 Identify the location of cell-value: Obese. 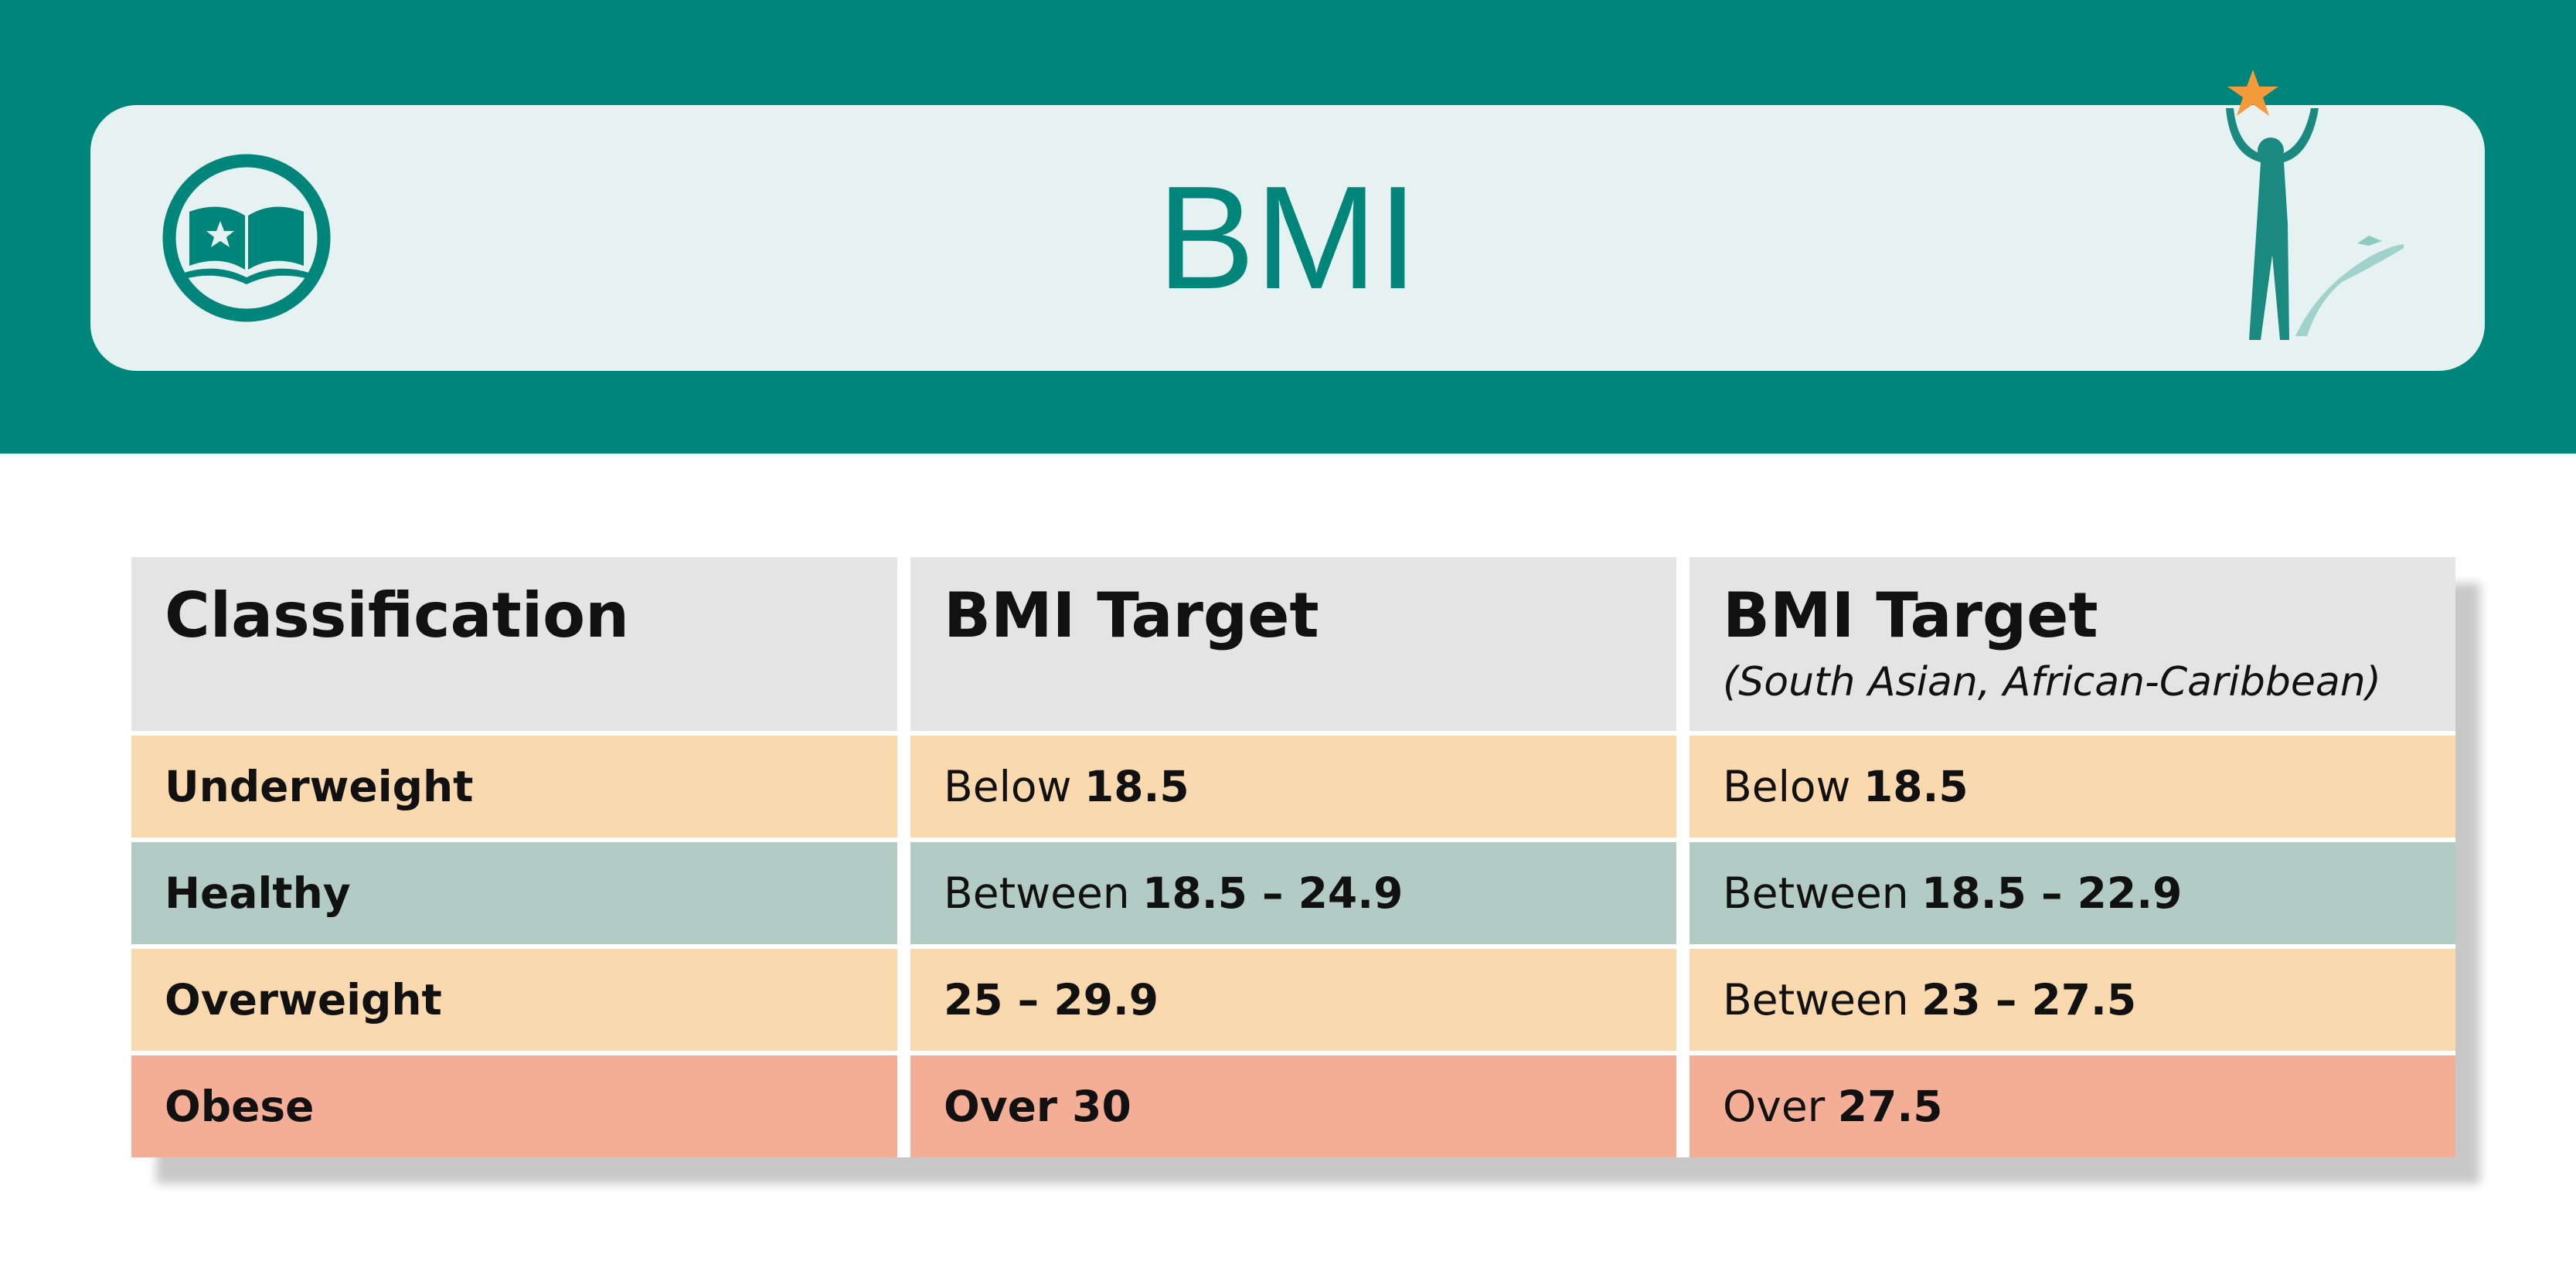
(240, 1106).